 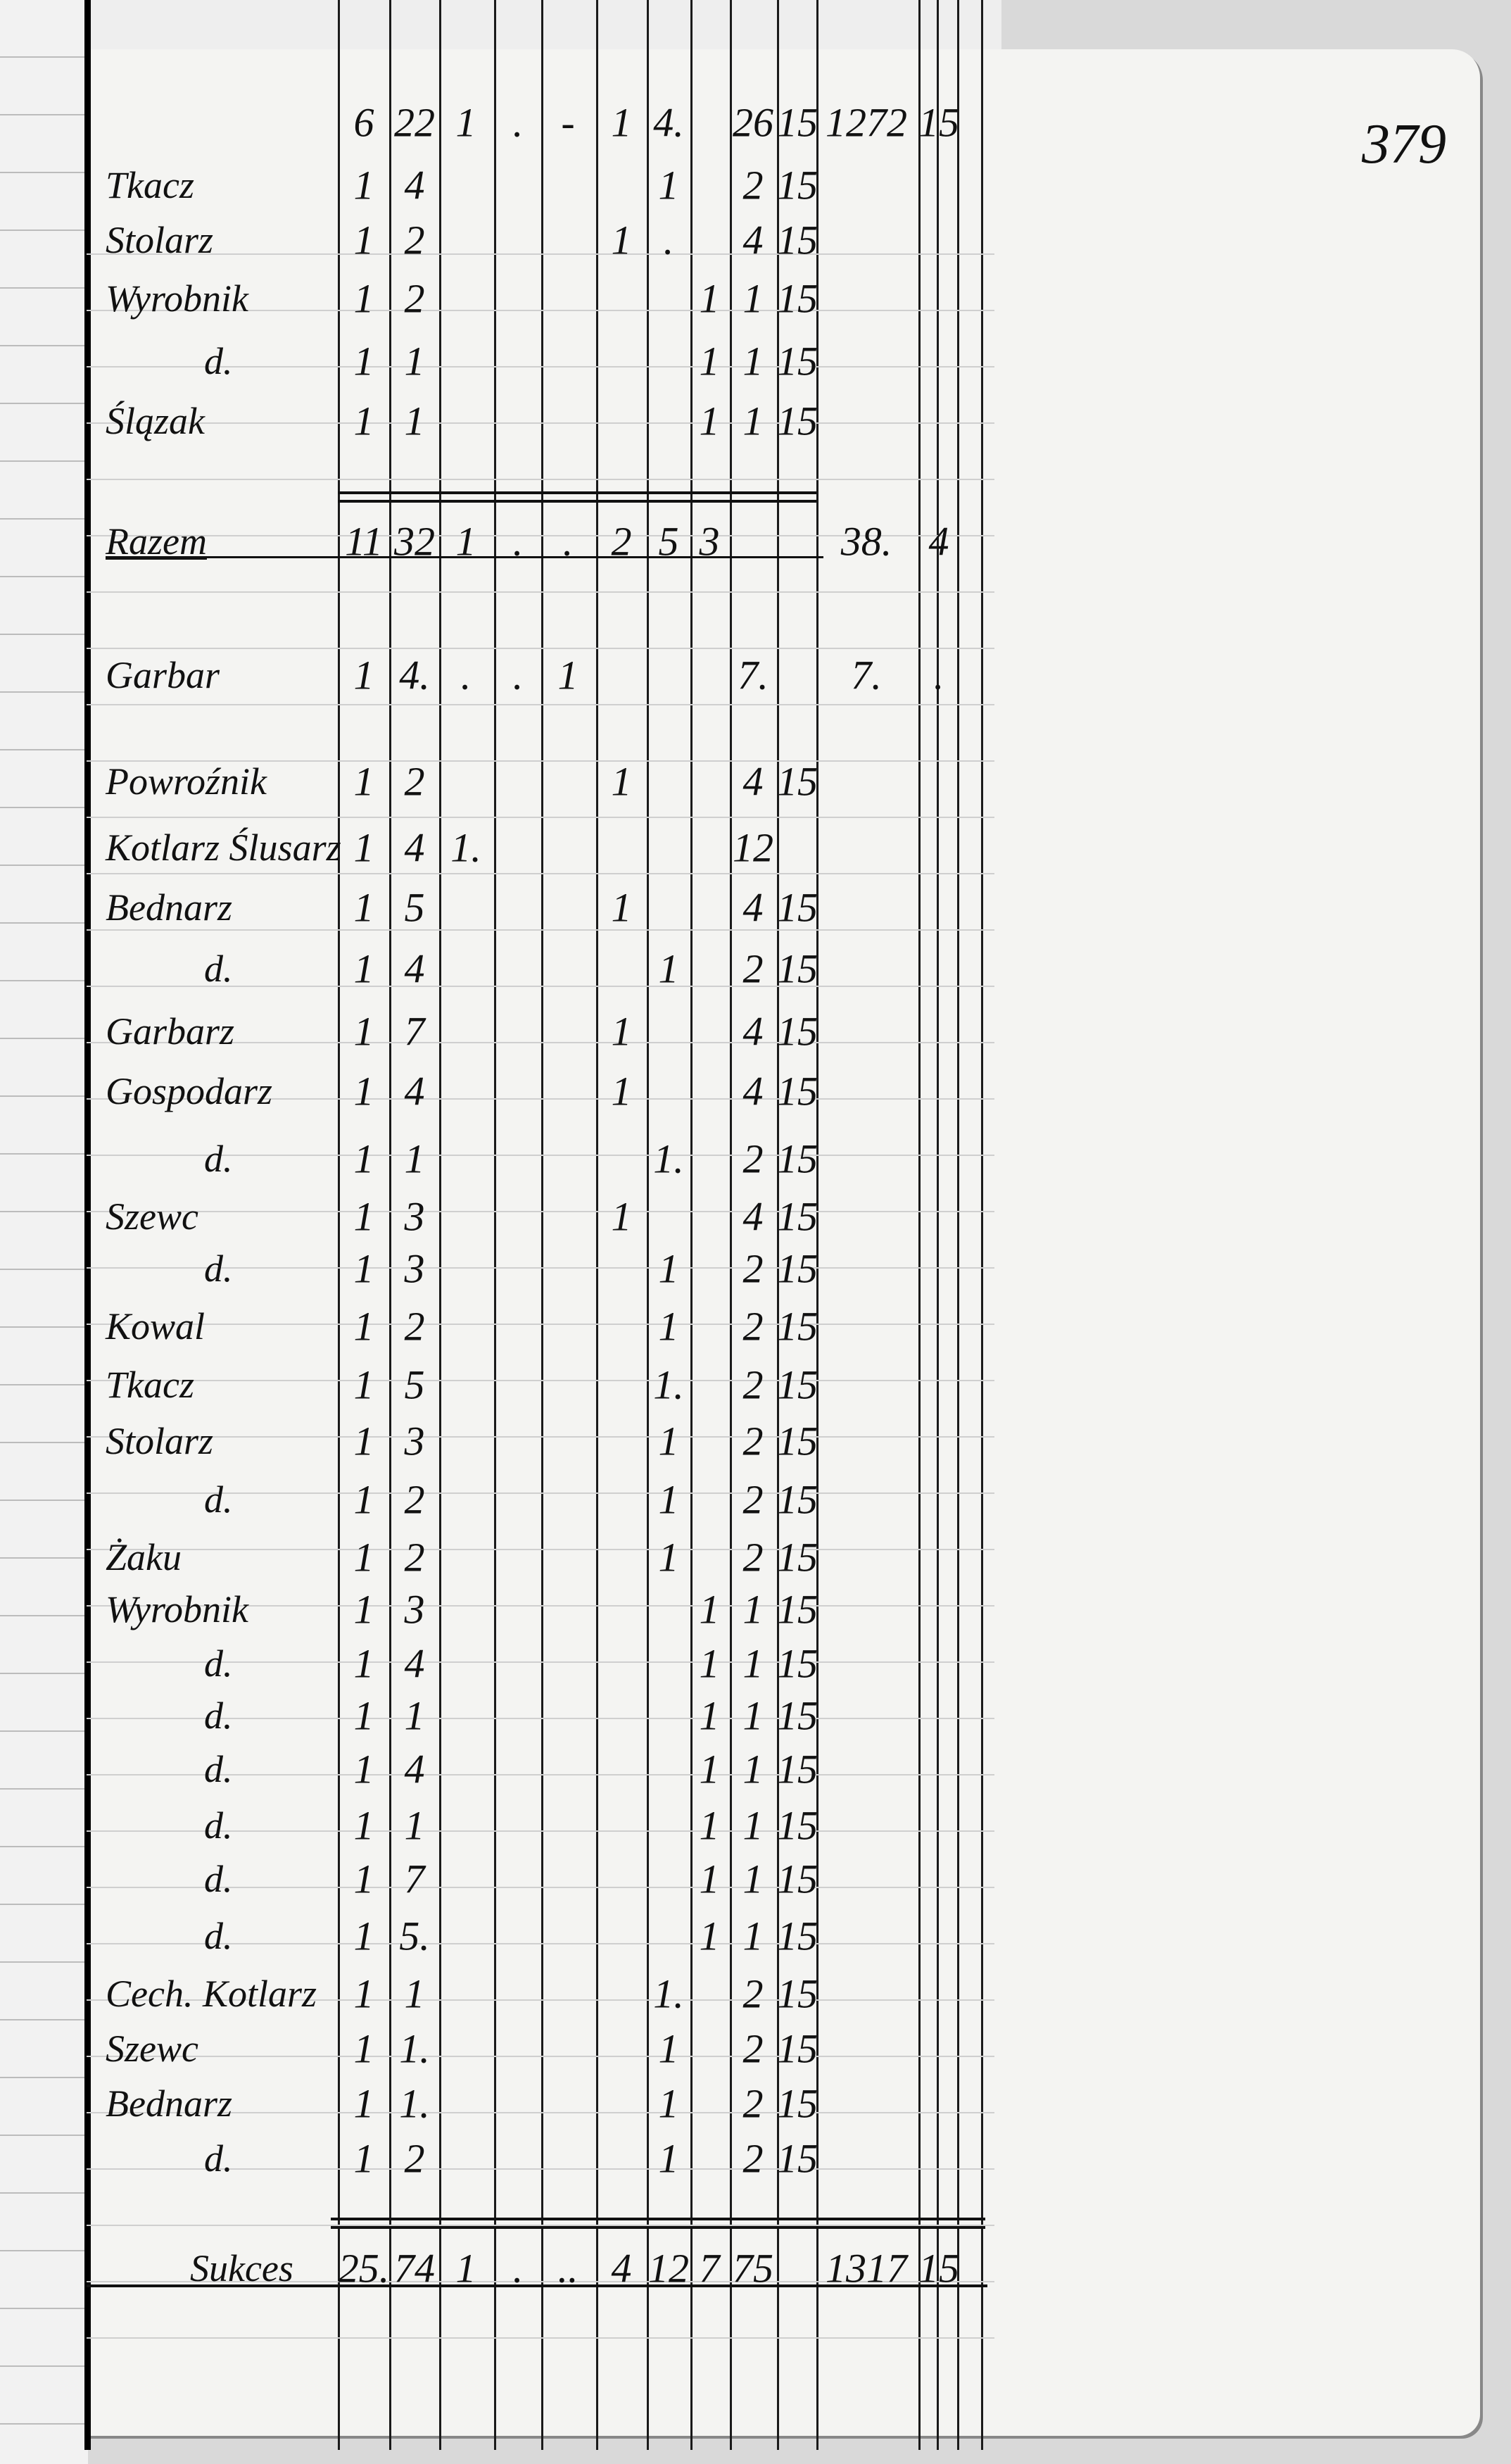 What do you see at coordinates (867, 122) in the screenshot?
I see `carried-forward-value: 1272` at bounding box center [867, 122].